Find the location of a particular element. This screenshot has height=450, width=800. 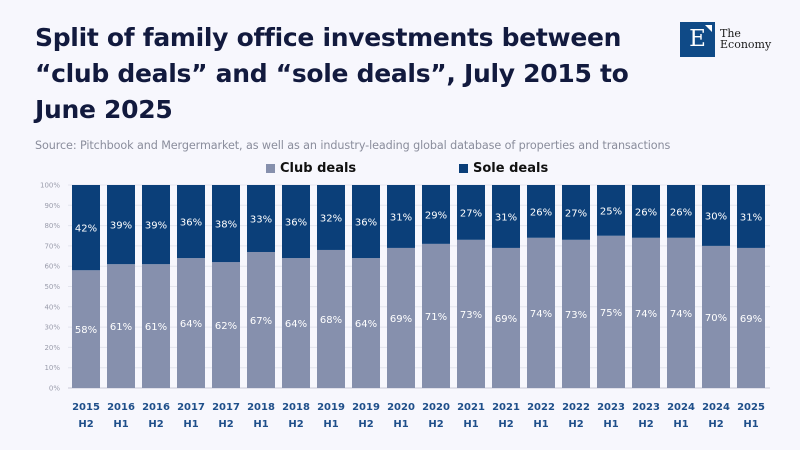

data-label-sole-deals: 38% is located at coordinates (226, 225).